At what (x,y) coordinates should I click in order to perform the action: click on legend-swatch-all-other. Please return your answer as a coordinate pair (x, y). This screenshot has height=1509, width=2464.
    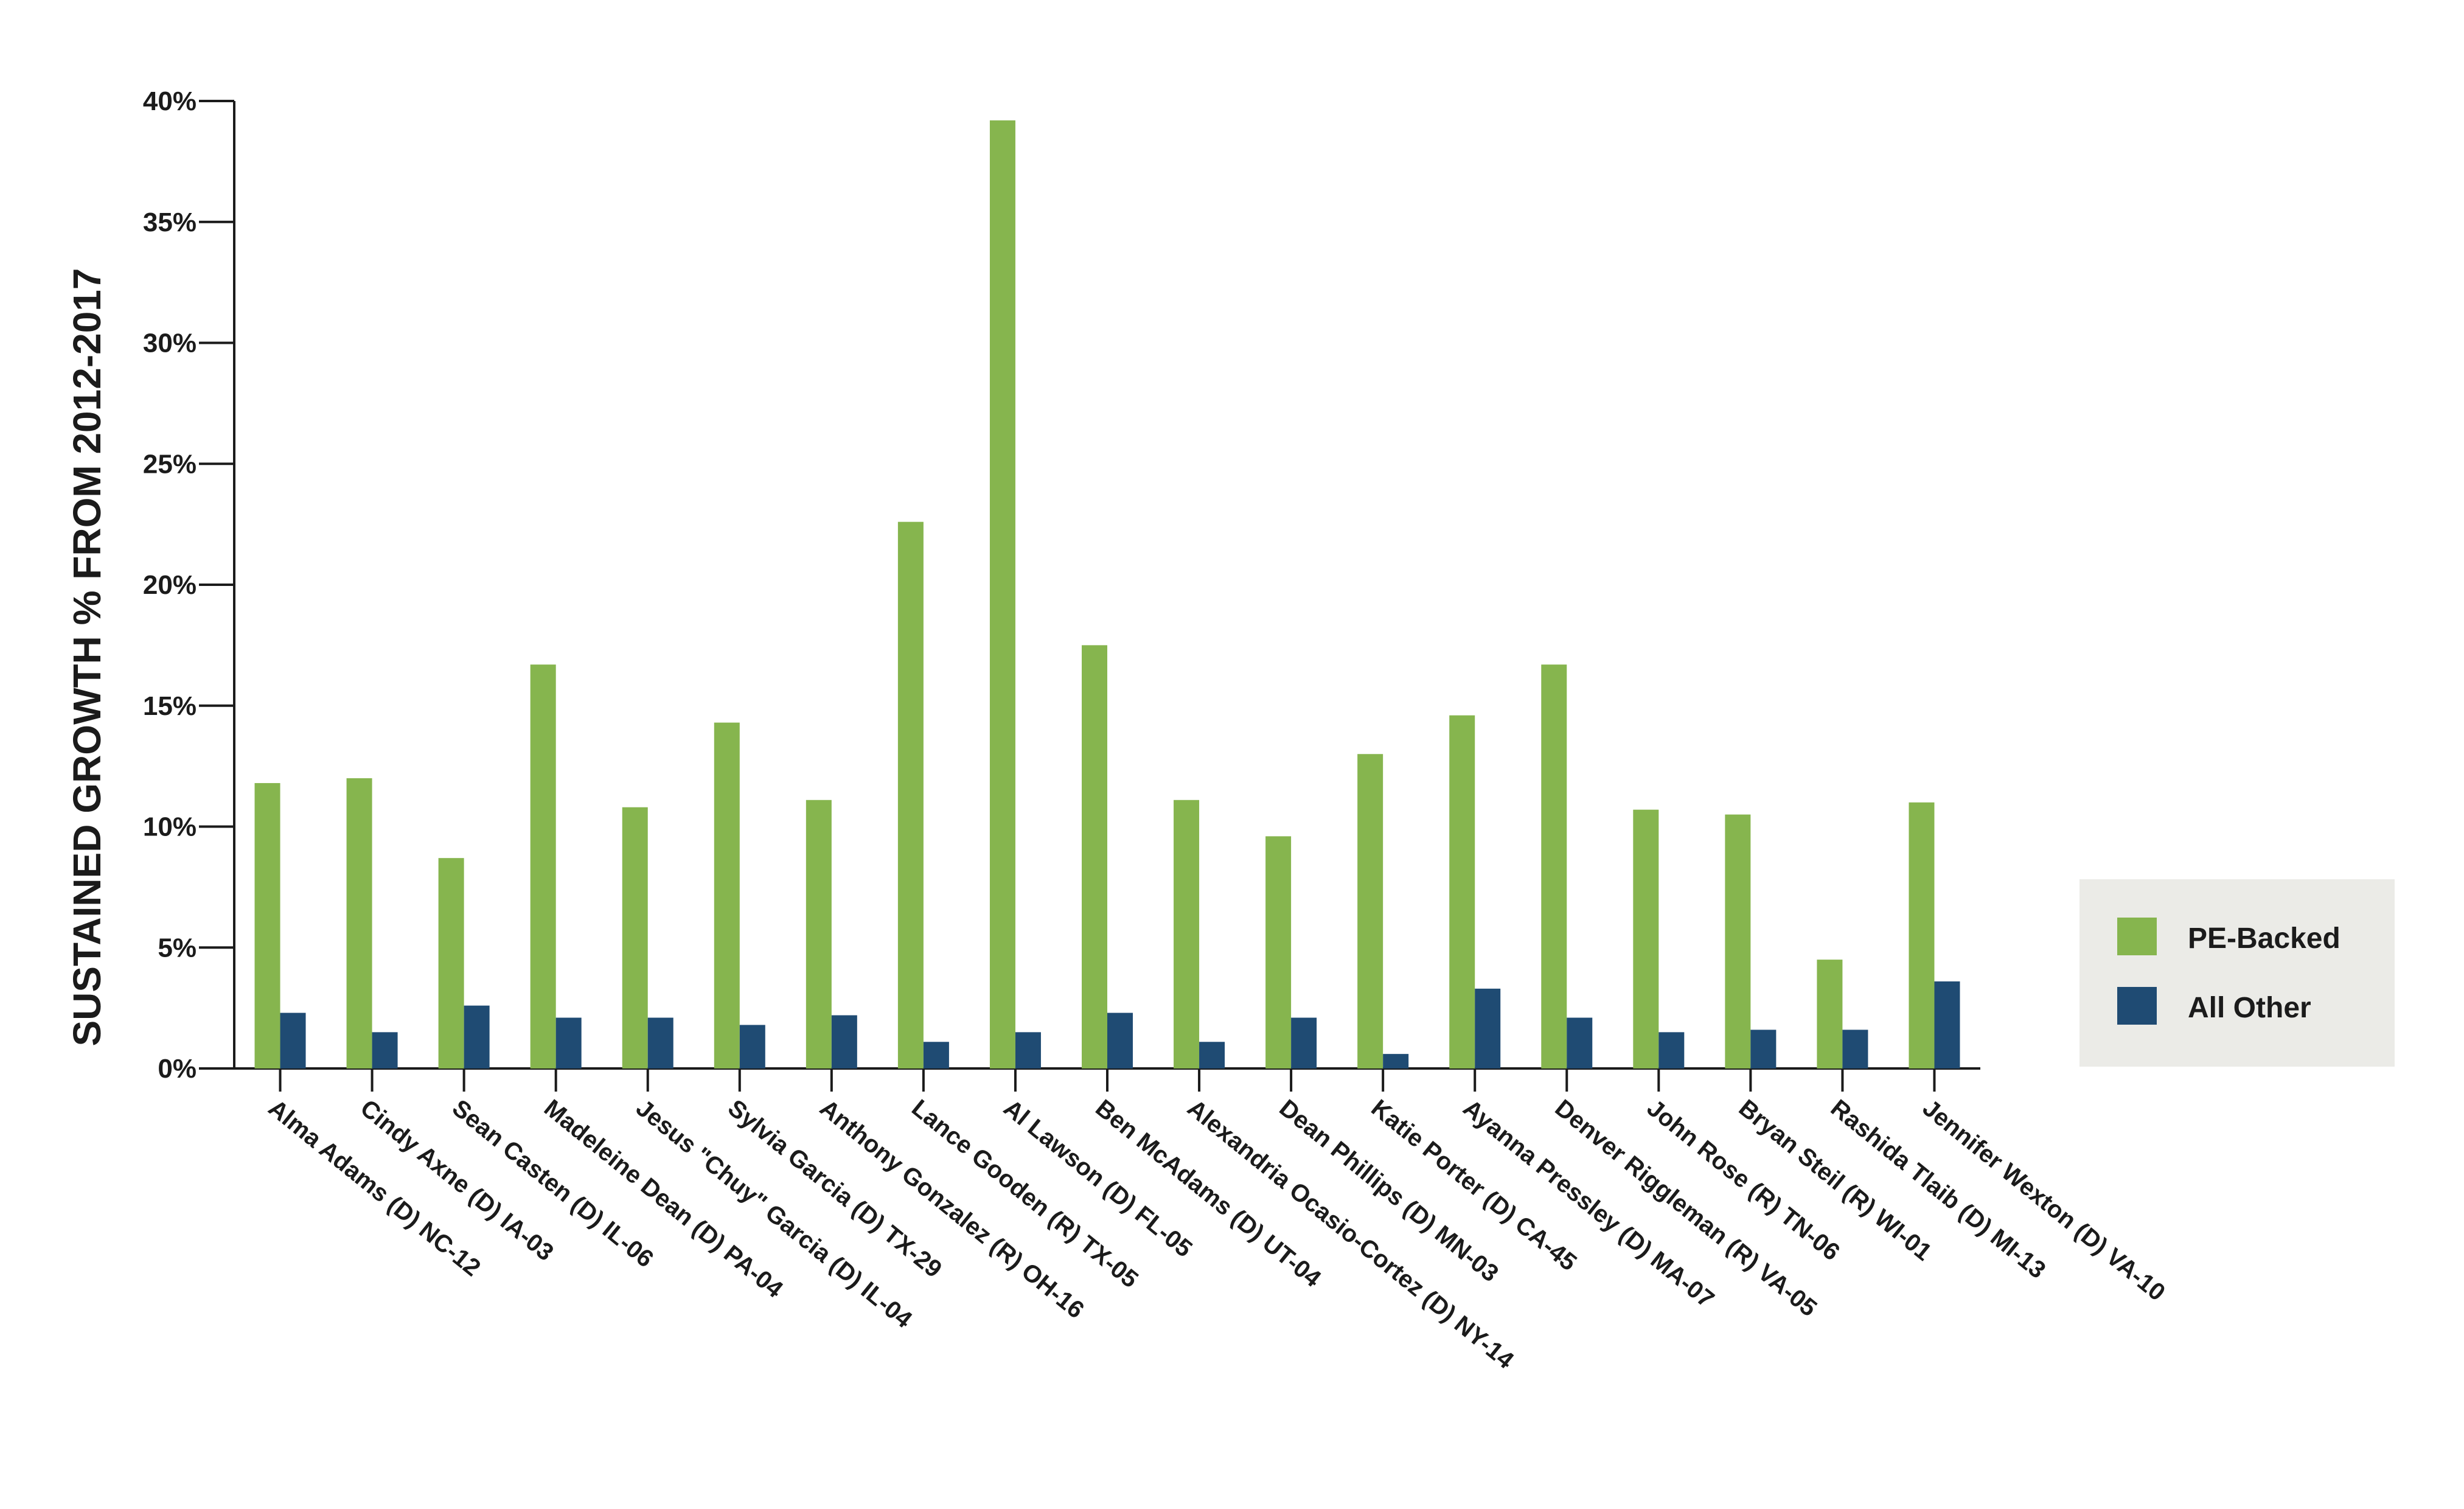
    Looking at the image, I should click on (2137, 1006).